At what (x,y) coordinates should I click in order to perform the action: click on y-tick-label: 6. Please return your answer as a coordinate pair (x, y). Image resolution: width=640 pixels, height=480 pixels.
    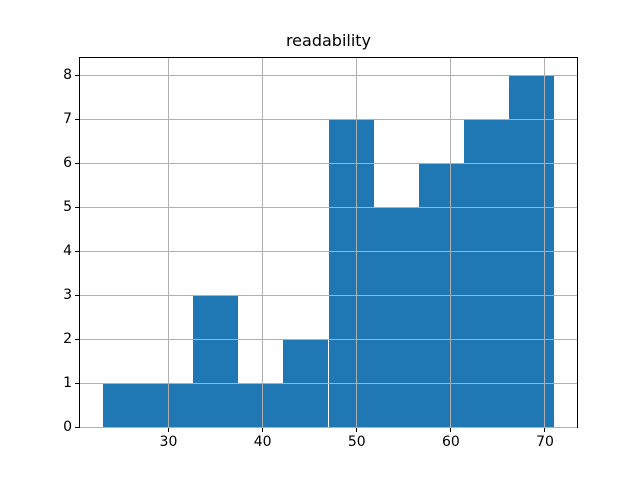
    Looking at the image, I should click on (67, 162).